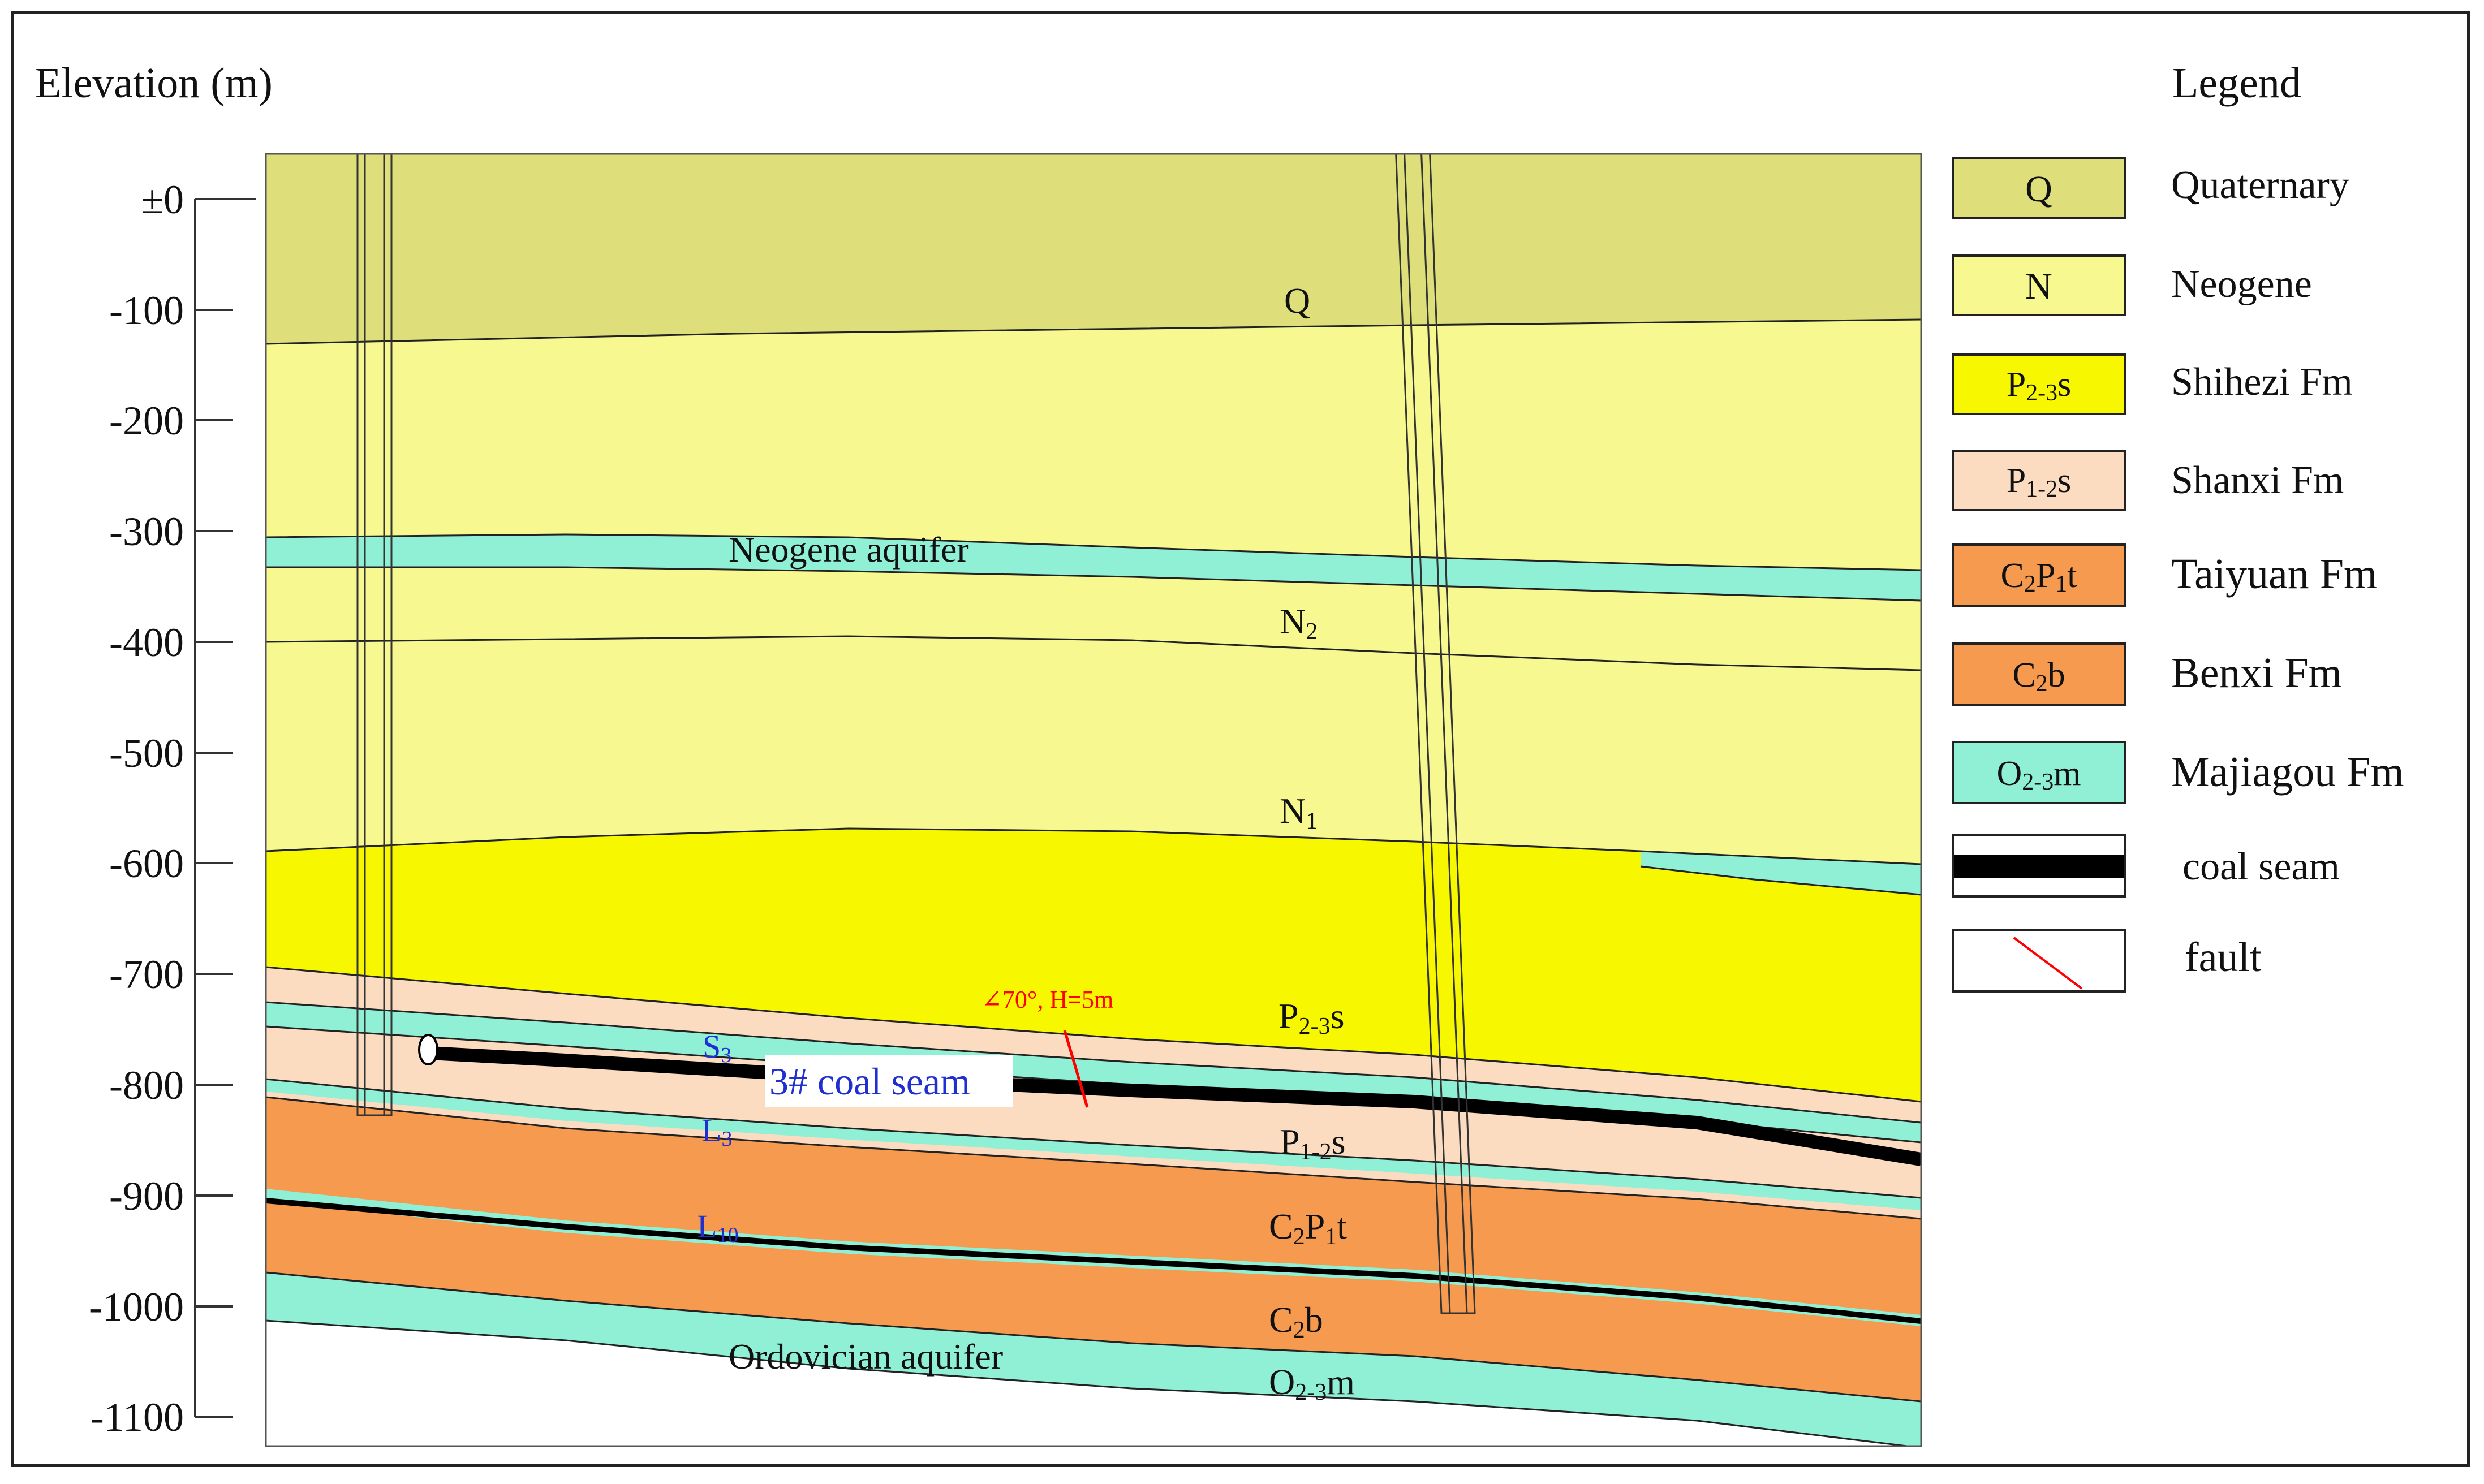 The image size is (2484, 1484). What do you see at coordinates (2274, 574) in the screenshot?
I see `legend-name: Taiyuan Fm` at bounding box center [2274, 574].